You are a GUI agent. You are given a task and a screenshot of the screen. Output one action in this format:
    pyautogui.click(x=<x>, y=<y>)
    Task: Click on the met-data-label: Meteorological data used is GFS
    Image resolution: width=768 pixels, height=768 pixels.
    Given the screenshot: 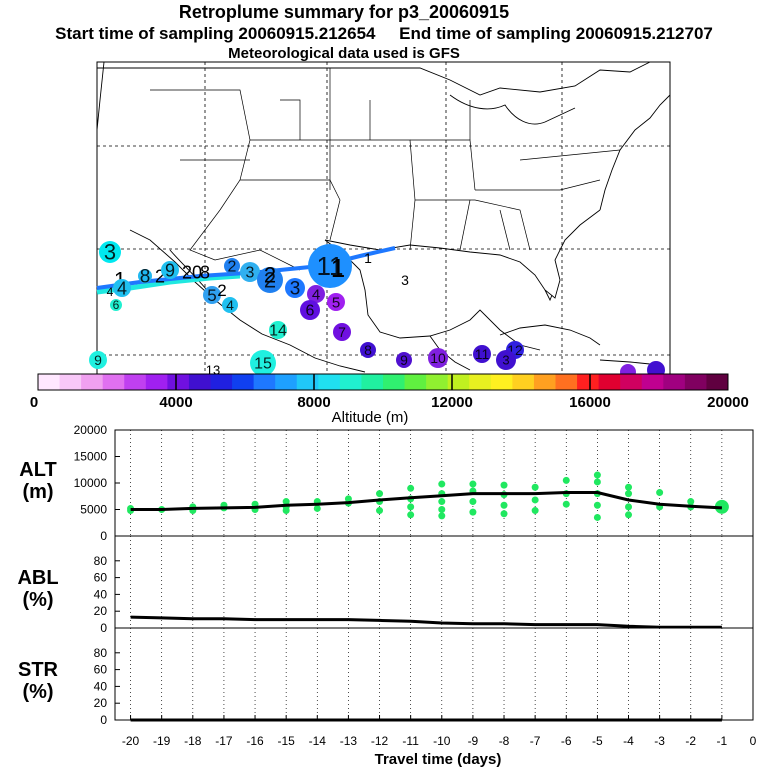 What is the action you would take?
    pyautogui.click(x=344, y=53)
    